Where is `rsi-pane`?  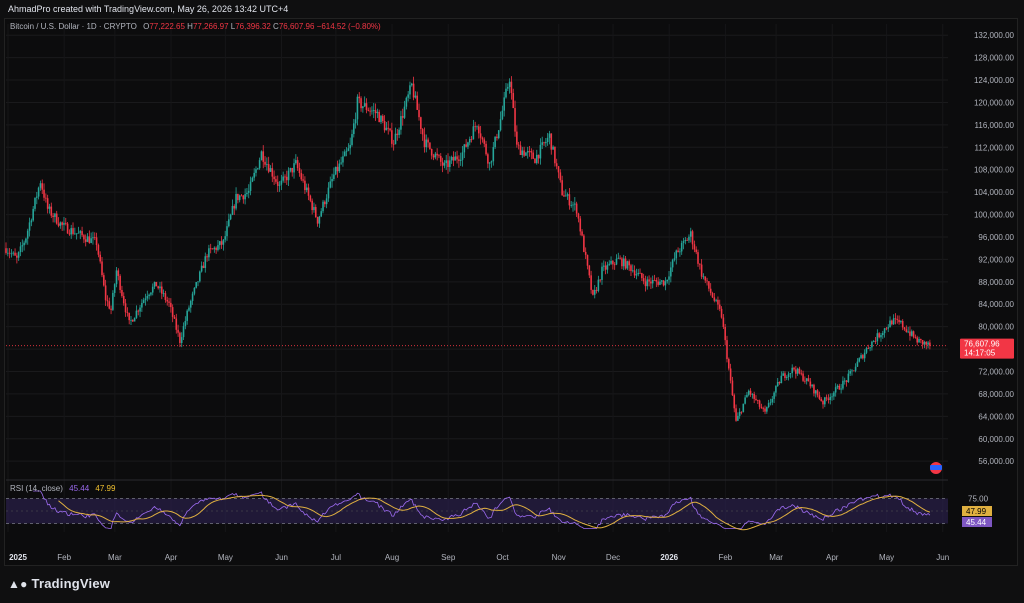
rsi-pane is located at coordinates (477, 505).